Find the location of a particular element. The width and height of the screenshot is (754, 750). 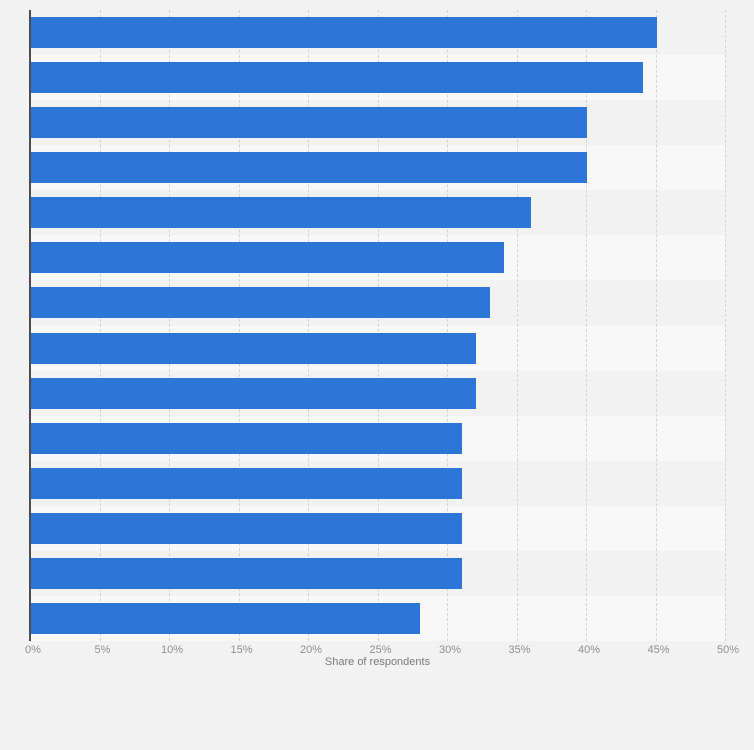

x-tick-label: 20% is located at coordinates (311, 650).